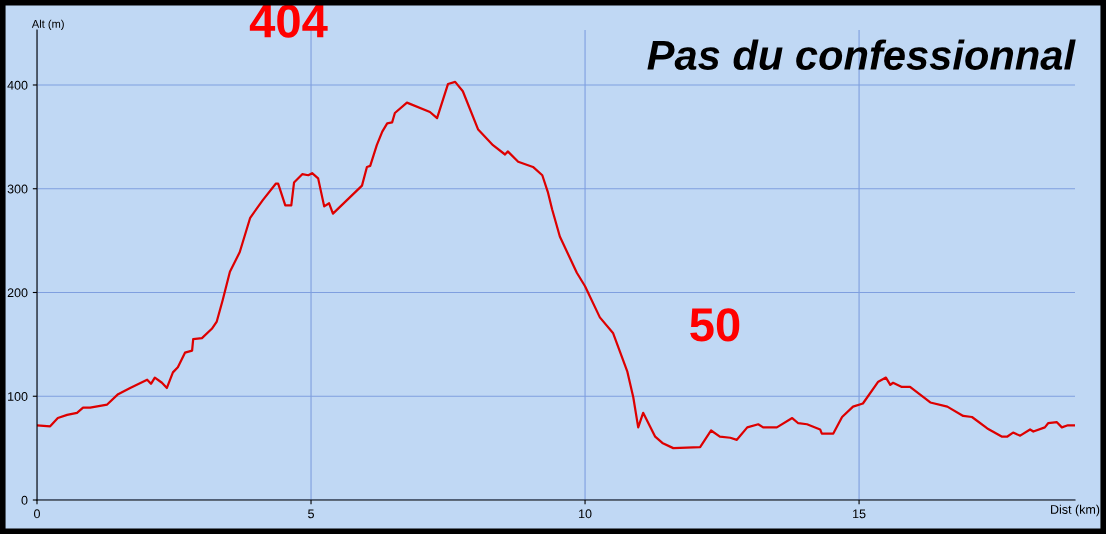 Image resolution: width=1106 pixels, height=534 pixels. What do you see at coordinates (859, 514) in the screenshot?
I see `x-tick-label: 15` at bounding box center [859, 514].